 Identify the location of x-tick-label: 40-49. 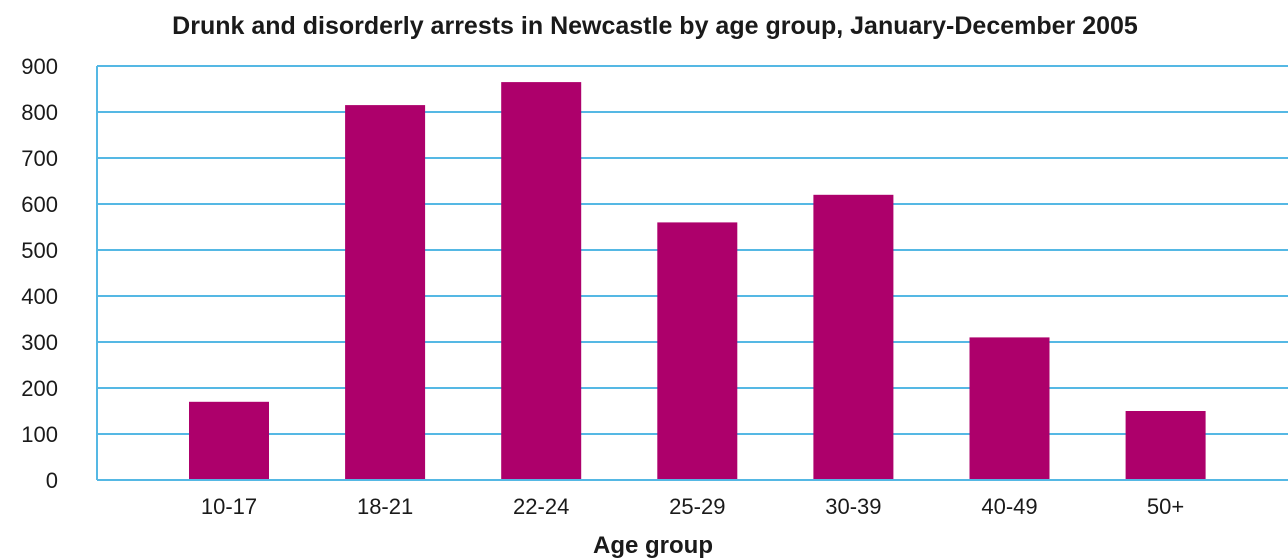
(1009, 506).